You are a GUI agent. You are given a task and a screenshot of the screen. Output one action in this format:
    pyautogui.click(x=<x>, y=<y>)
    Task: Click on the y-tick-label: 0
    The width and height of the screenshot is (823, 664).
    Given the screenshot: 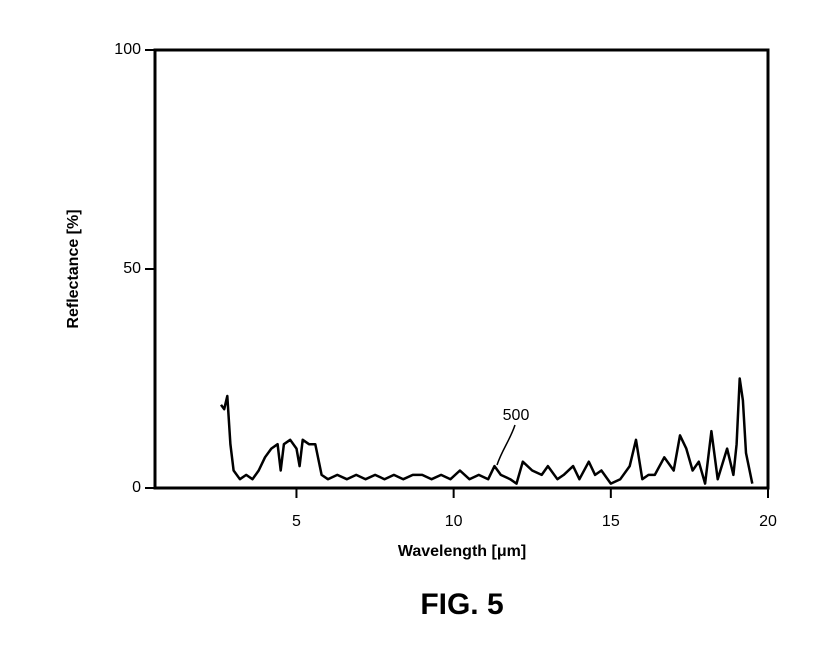 What is the action you would take?
    pyautogui.click(x=136, y=487)
    